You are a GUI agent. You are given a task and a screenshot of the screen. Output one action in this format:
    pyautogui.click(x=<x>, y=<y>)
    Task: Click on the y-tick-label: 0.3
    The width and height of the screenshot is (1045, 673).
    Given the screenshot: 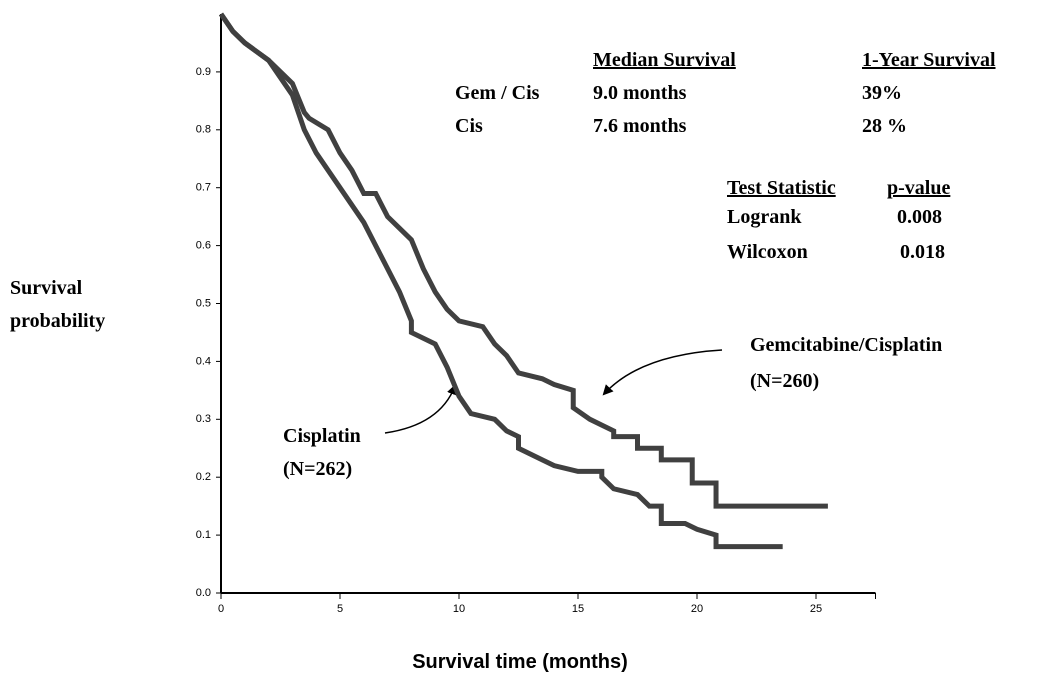 What is the action you would take?
    pyautogui.click(x=203, y=419)
    